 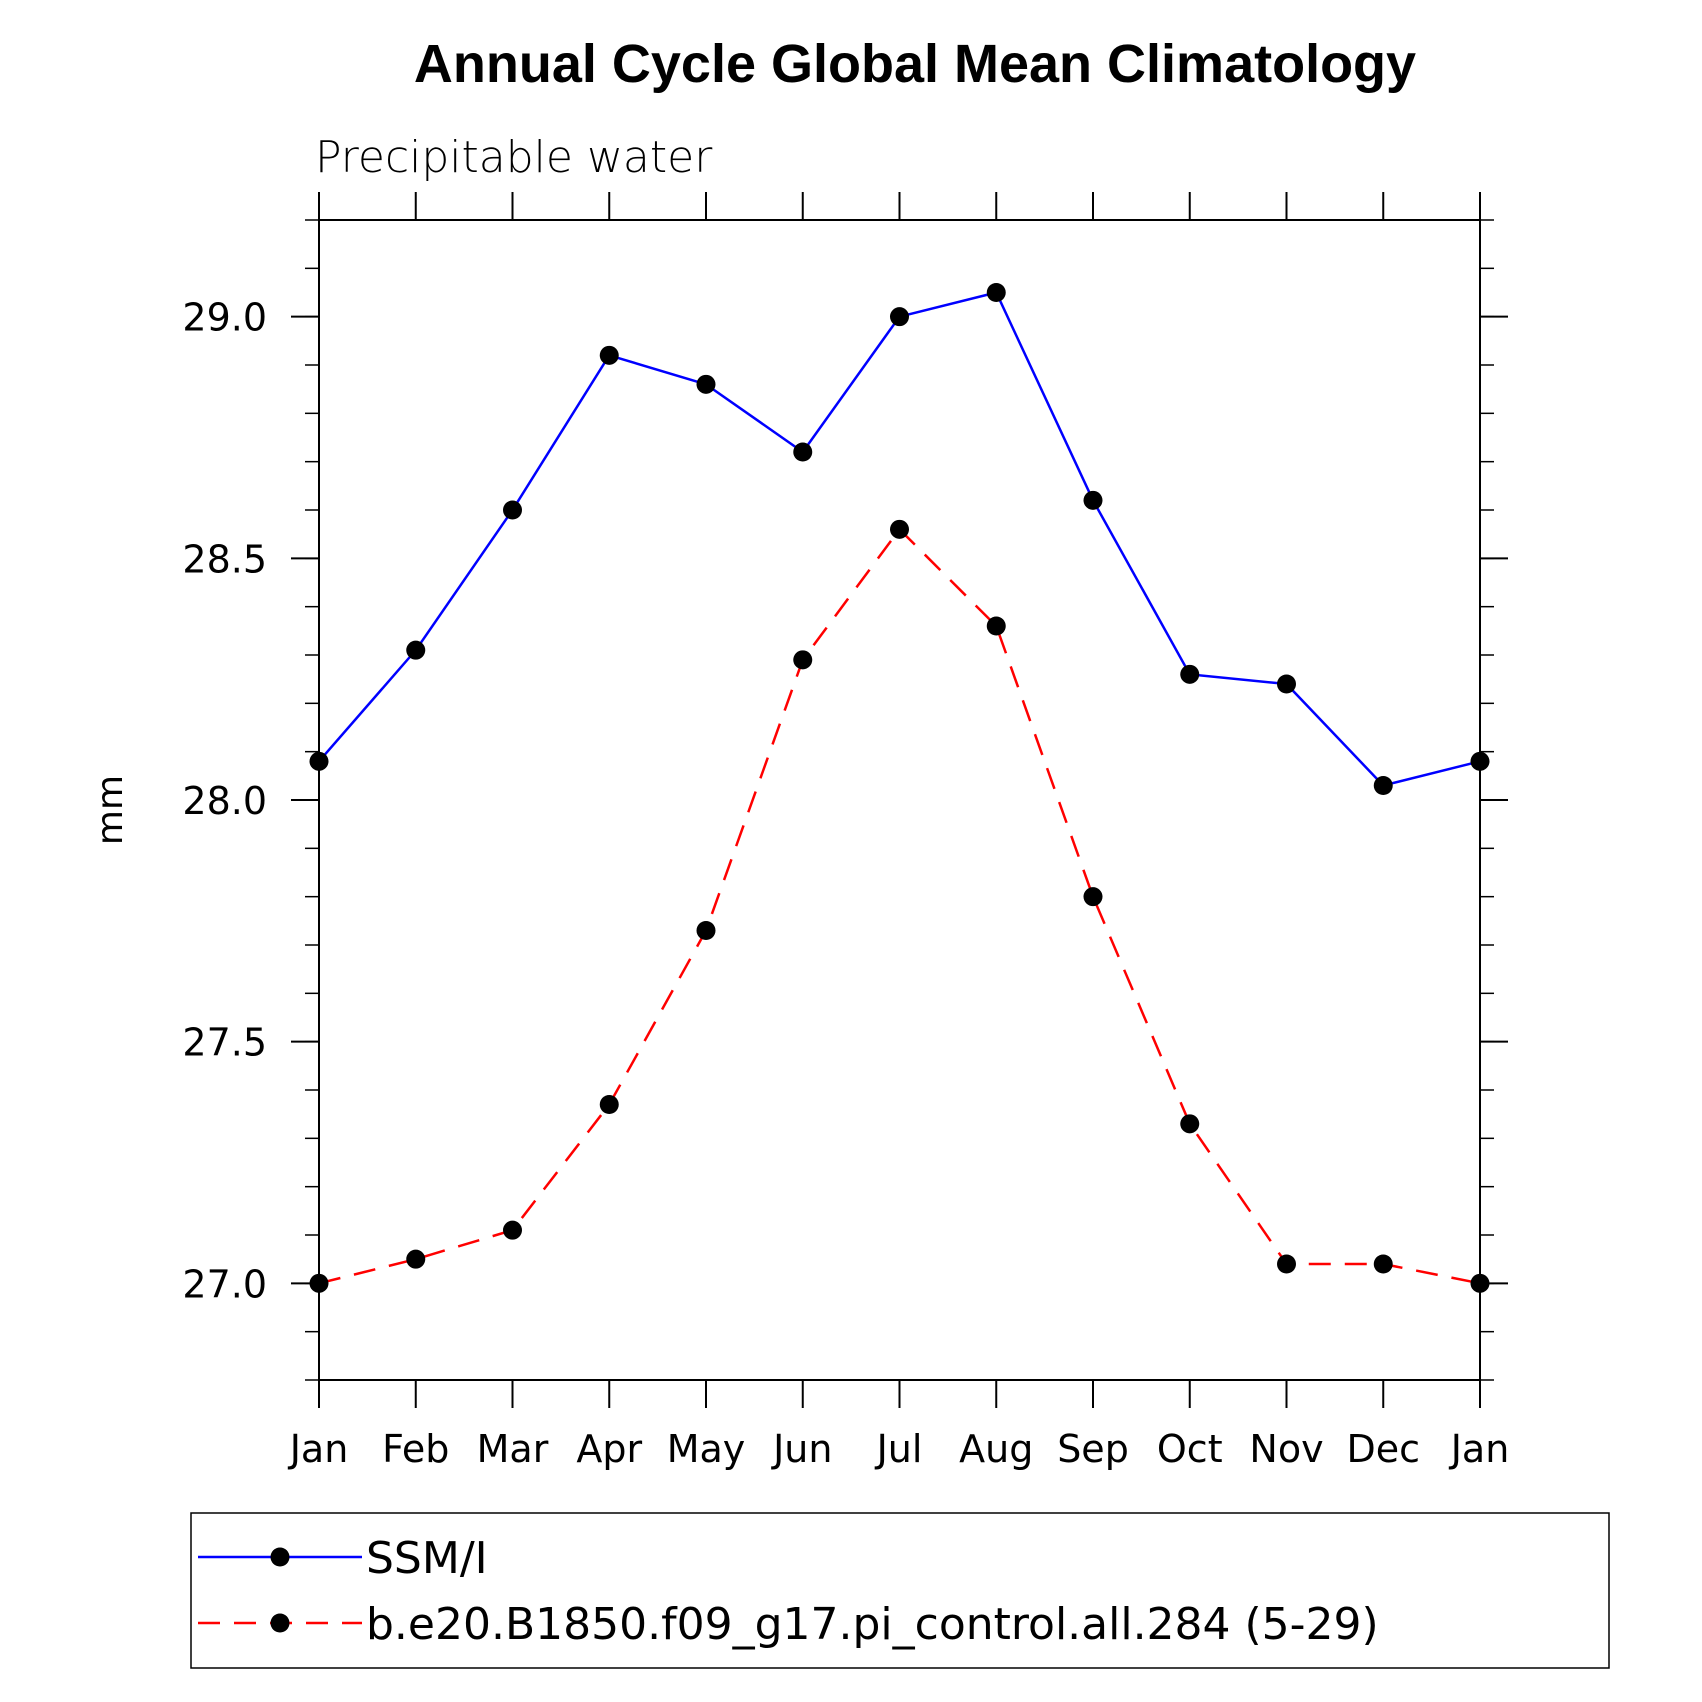 I want to click on x-tick-label: Jul, so click(x=899, y=1449).